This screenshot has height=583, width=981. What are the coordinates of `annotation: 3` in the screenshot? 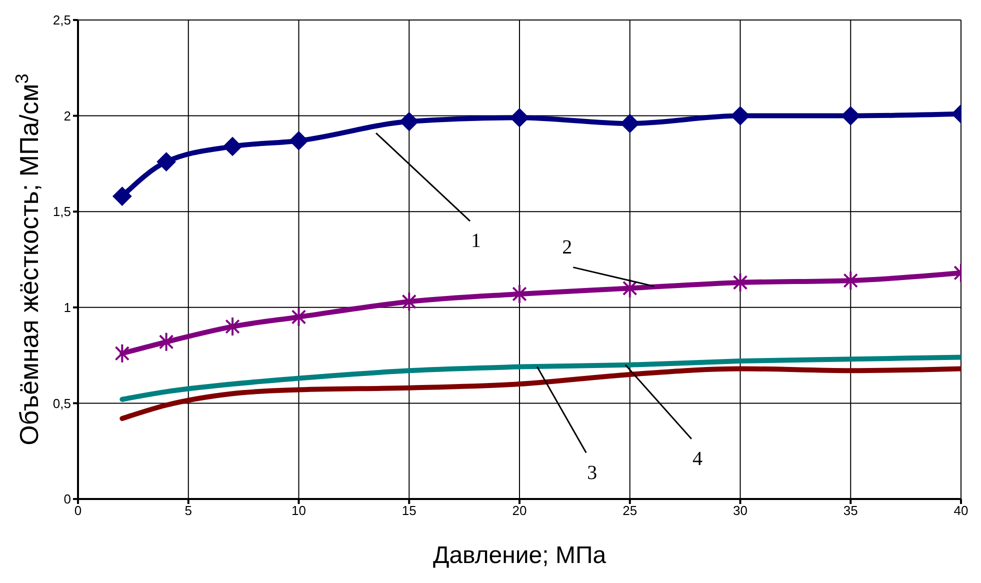 It's located at (592, 473).